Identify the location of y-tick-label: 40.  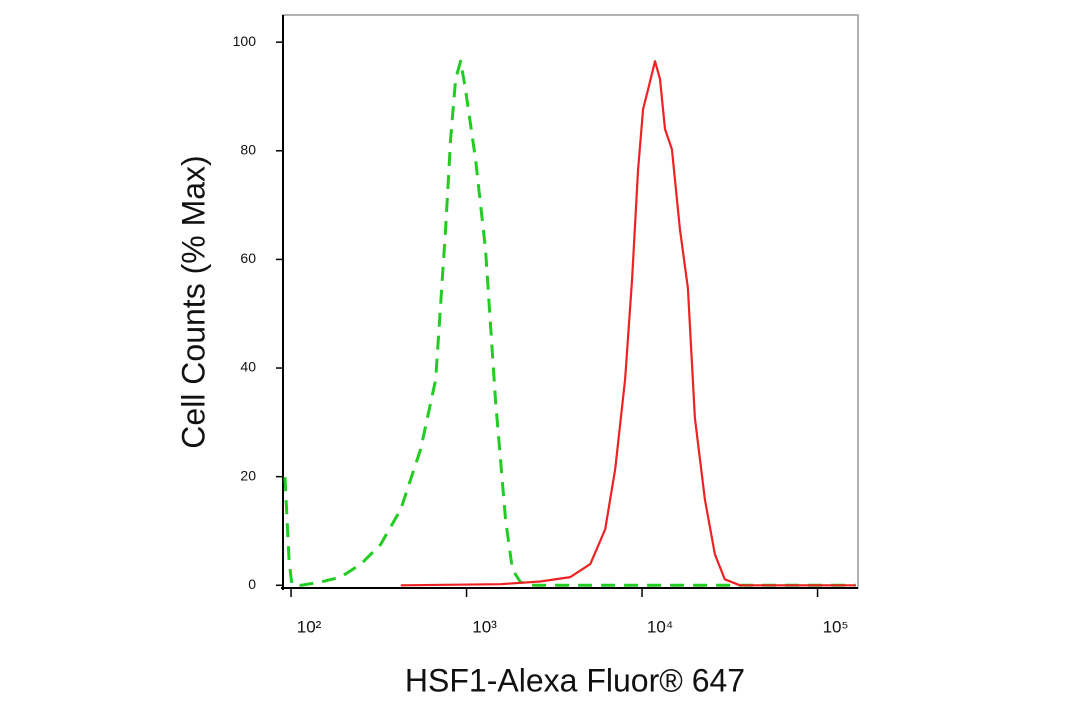
(248, 367).